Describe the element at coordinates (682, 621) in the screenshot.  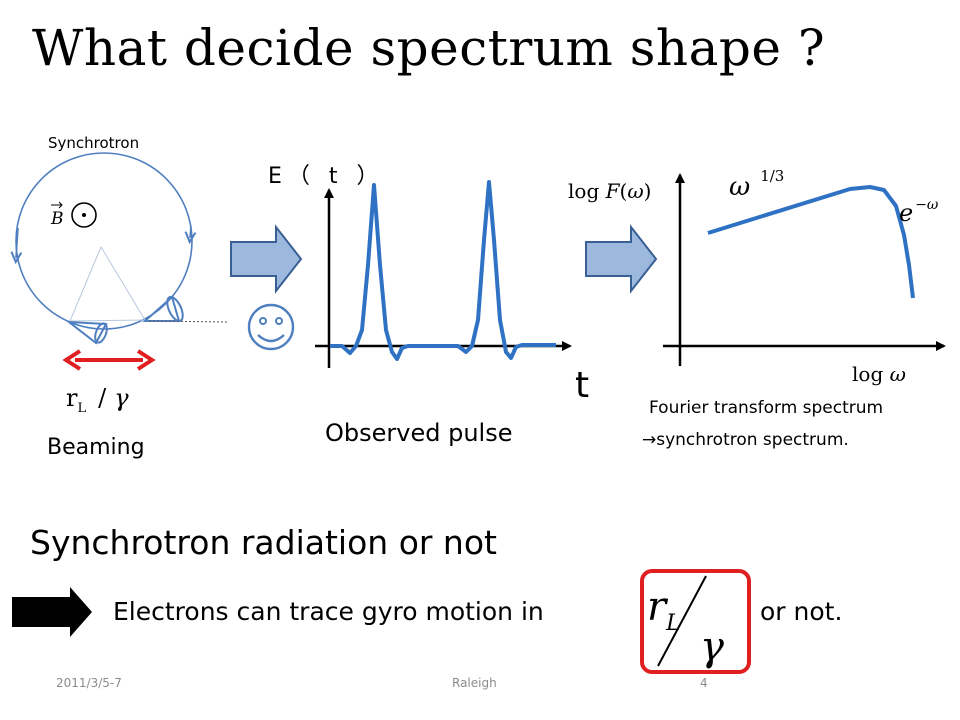
I see `formula-fraction-slash` at that location.